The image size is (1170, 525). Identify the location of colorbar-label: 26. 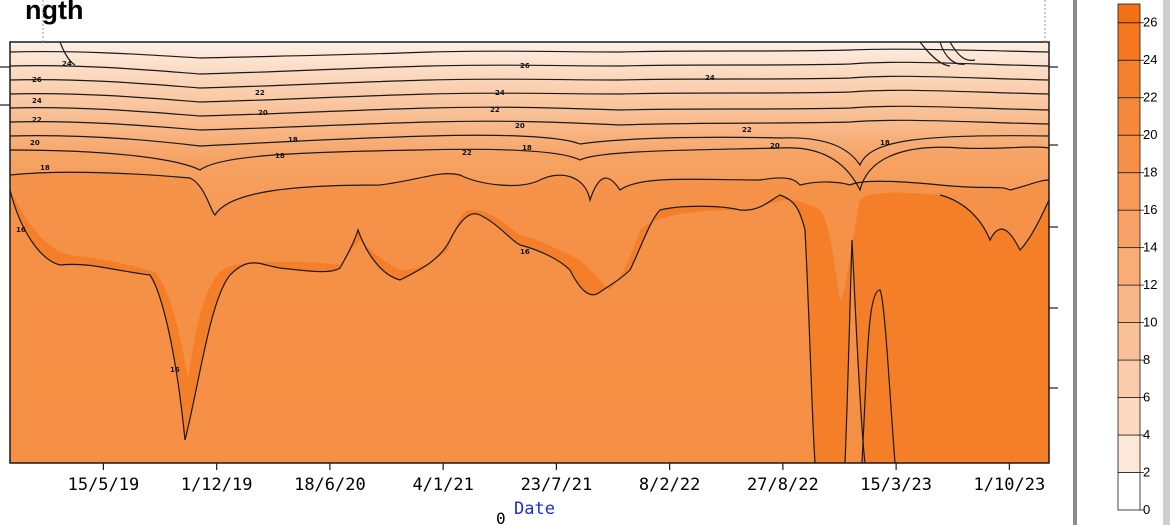
(1150, 22).